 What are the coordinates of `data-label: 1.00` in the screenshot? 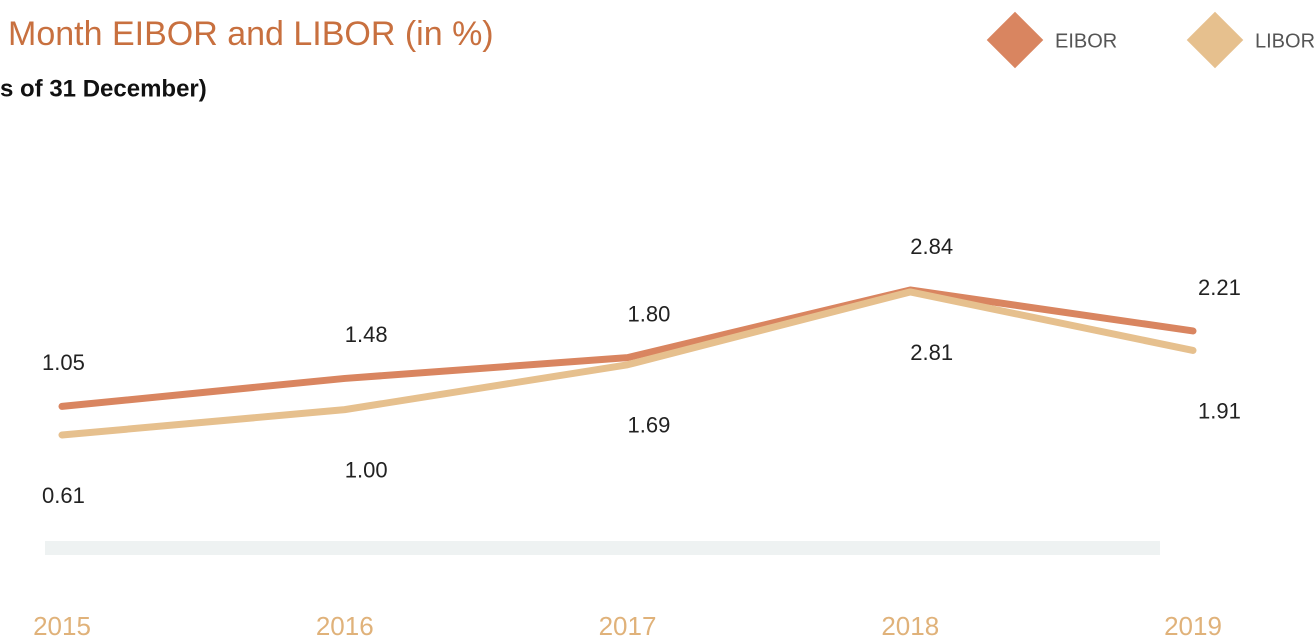 It's located at (366, 469).